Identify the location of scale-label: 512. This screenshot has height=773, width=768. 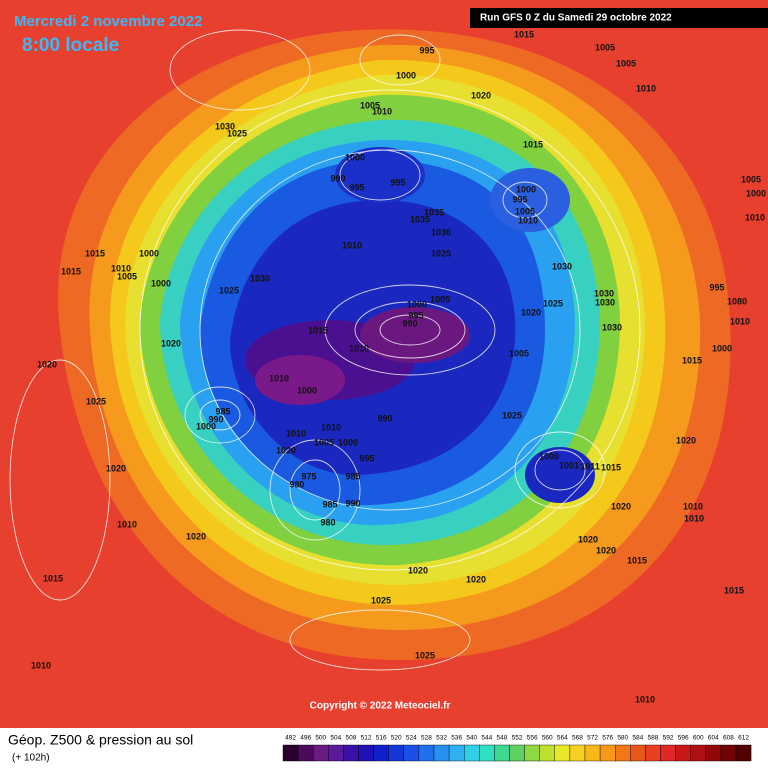
(366, 738).